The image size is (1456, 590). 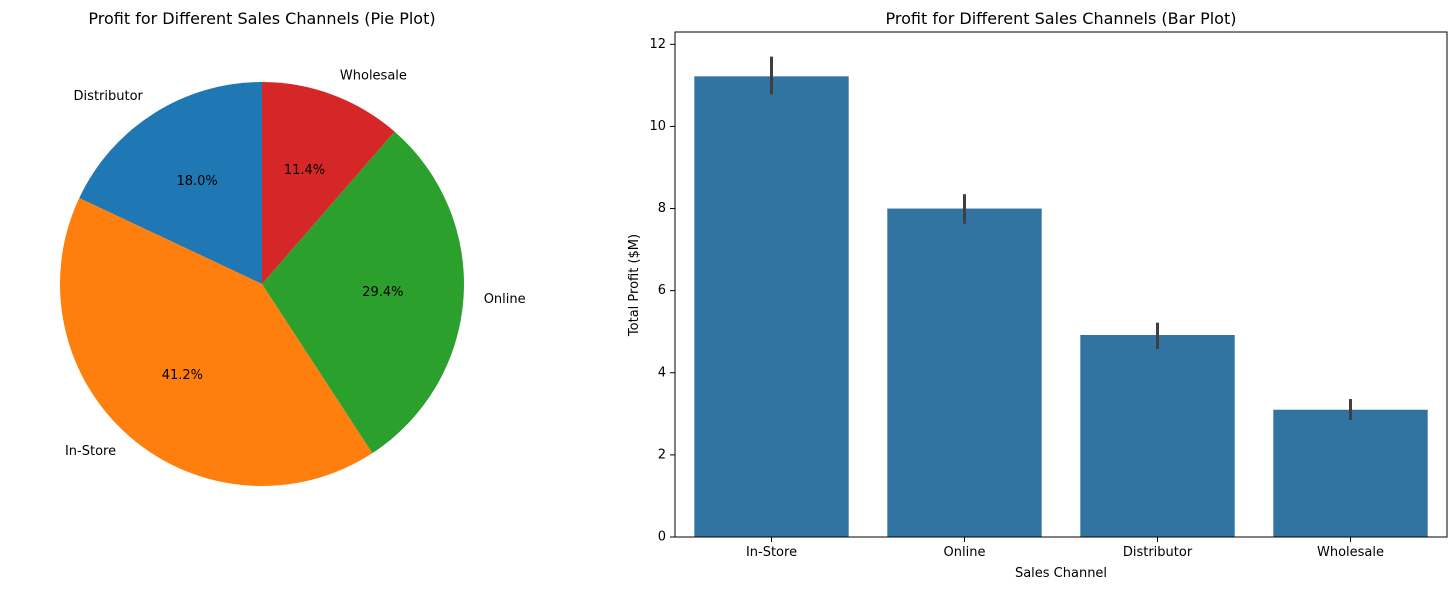 I want to click on y-axis-ticks: 0 2 4 6 8 10 12, so click(x=662, y=291).